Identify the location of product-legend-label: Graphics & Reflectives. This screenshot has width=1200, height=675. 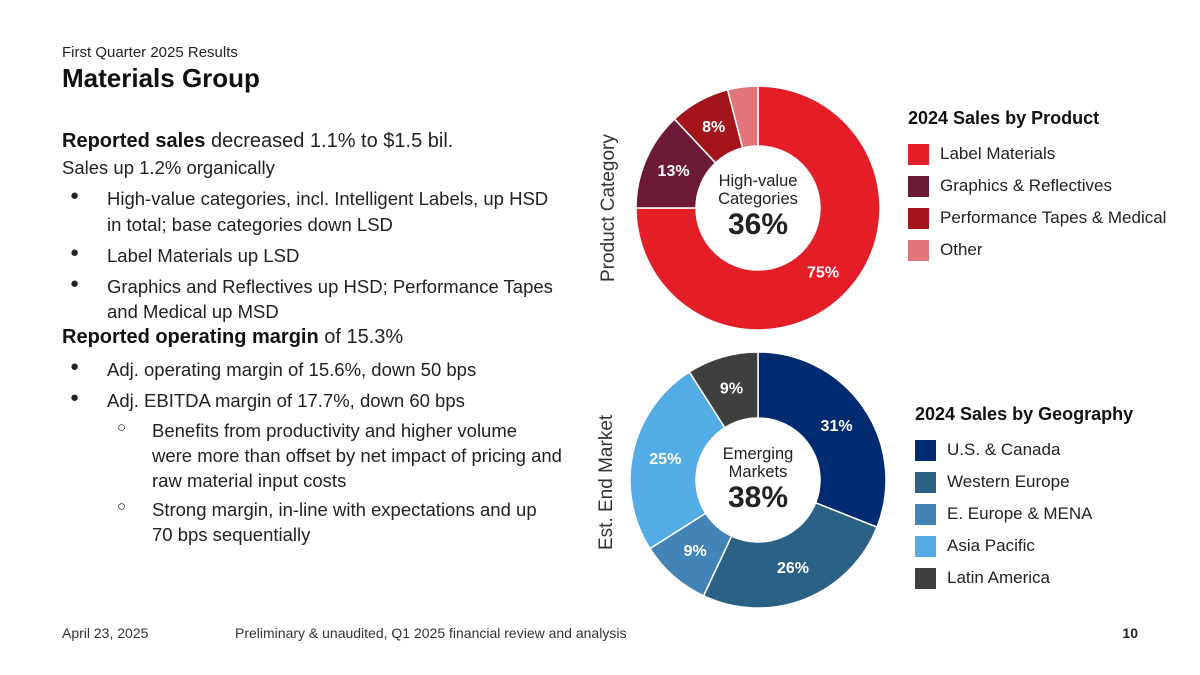
(1026, 185).